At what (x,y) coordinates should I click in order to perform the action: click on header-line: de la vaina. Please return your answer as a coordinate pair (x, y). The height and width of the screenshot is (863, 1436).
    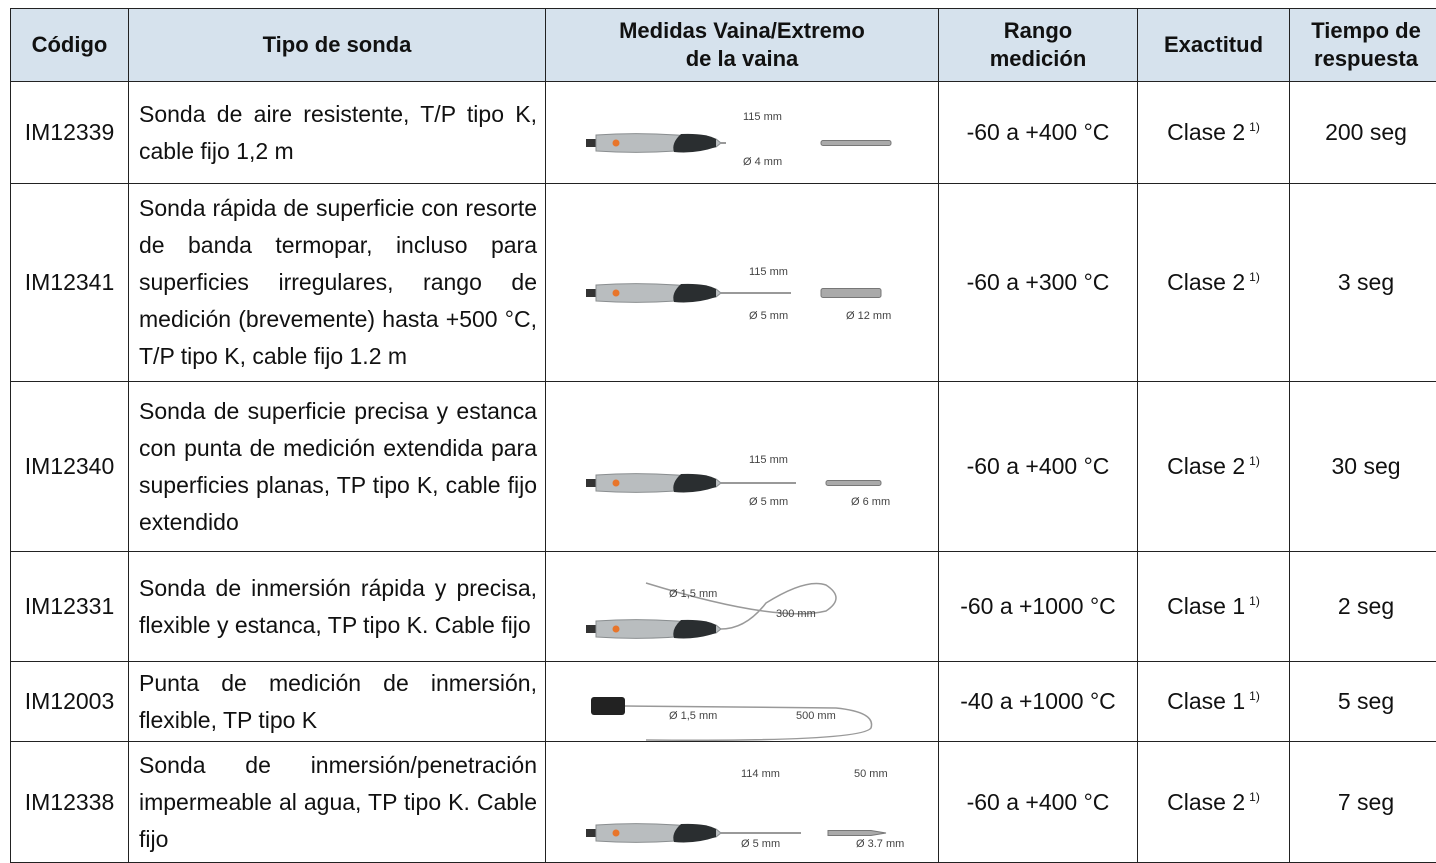
    Looking at the image, I should click on (742, 59).